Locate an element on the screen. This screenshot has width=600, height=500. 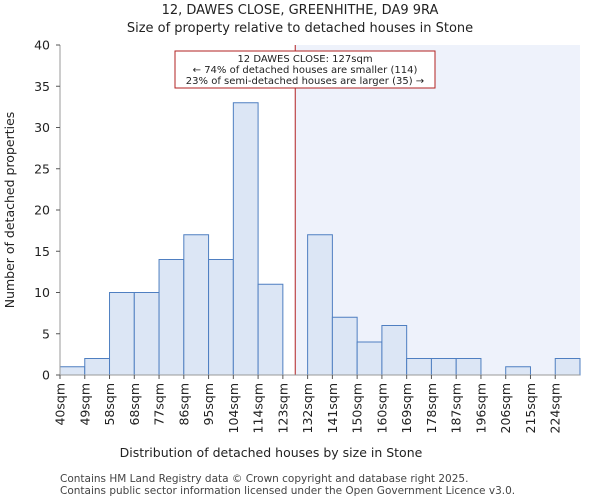
bar-206sqm is located at coordinates (518, 371).